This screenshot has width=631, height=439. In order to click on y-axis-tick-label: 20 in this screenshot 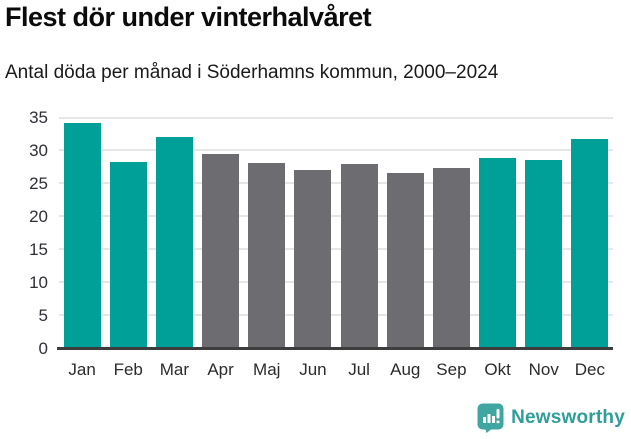, I will do `click(38, 216)`.